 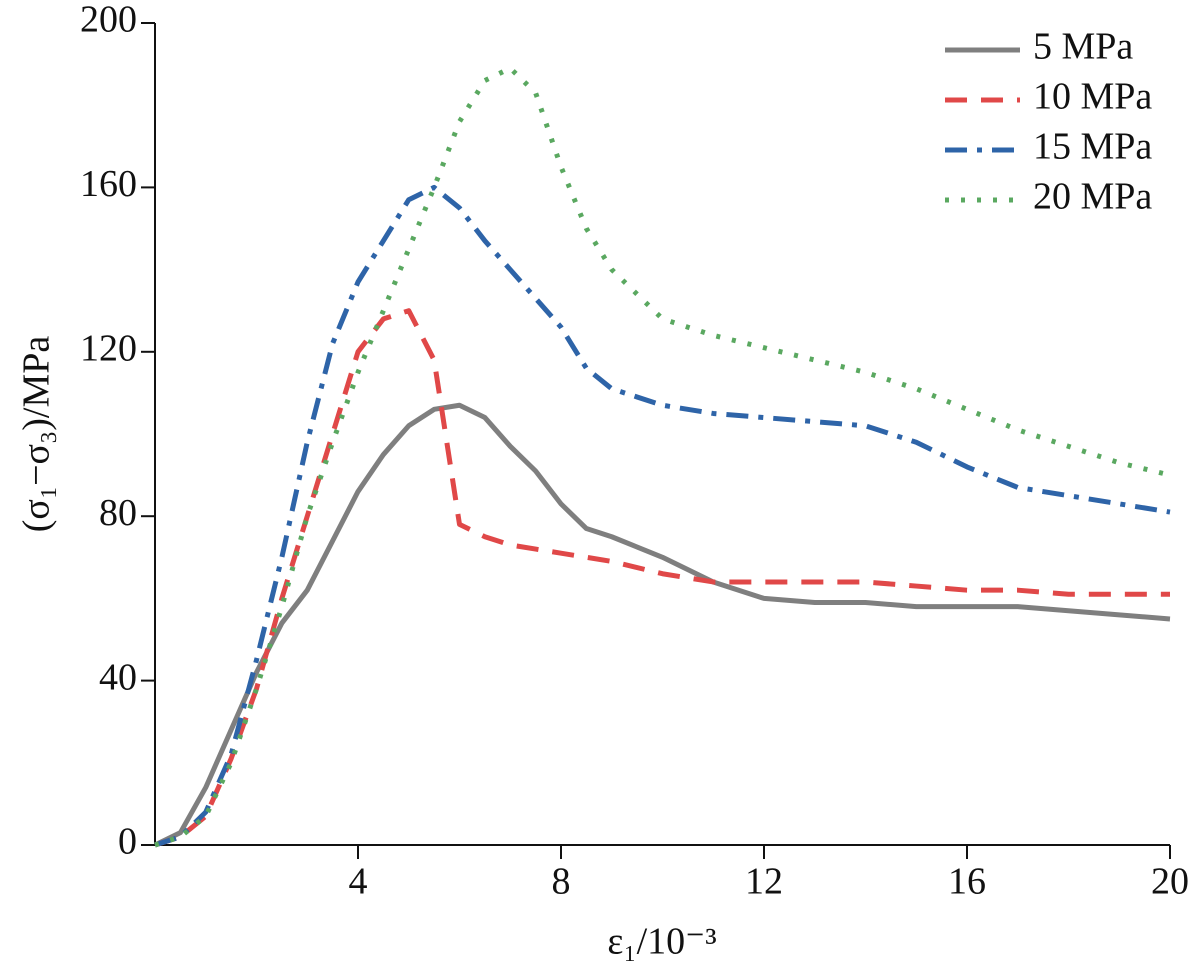 What do you see at coordinates (108, 184) in the screenshot?
I see `y-tick-label: 160` at bounding box center [108, 184].